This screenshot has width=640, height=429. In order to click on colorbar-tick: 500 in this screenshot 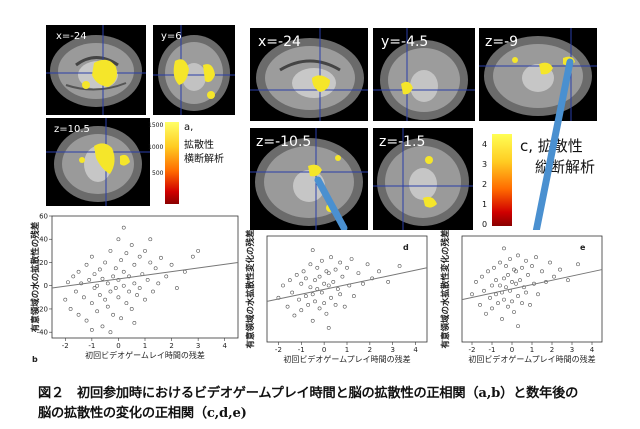, I will do `click(158, 173)`.